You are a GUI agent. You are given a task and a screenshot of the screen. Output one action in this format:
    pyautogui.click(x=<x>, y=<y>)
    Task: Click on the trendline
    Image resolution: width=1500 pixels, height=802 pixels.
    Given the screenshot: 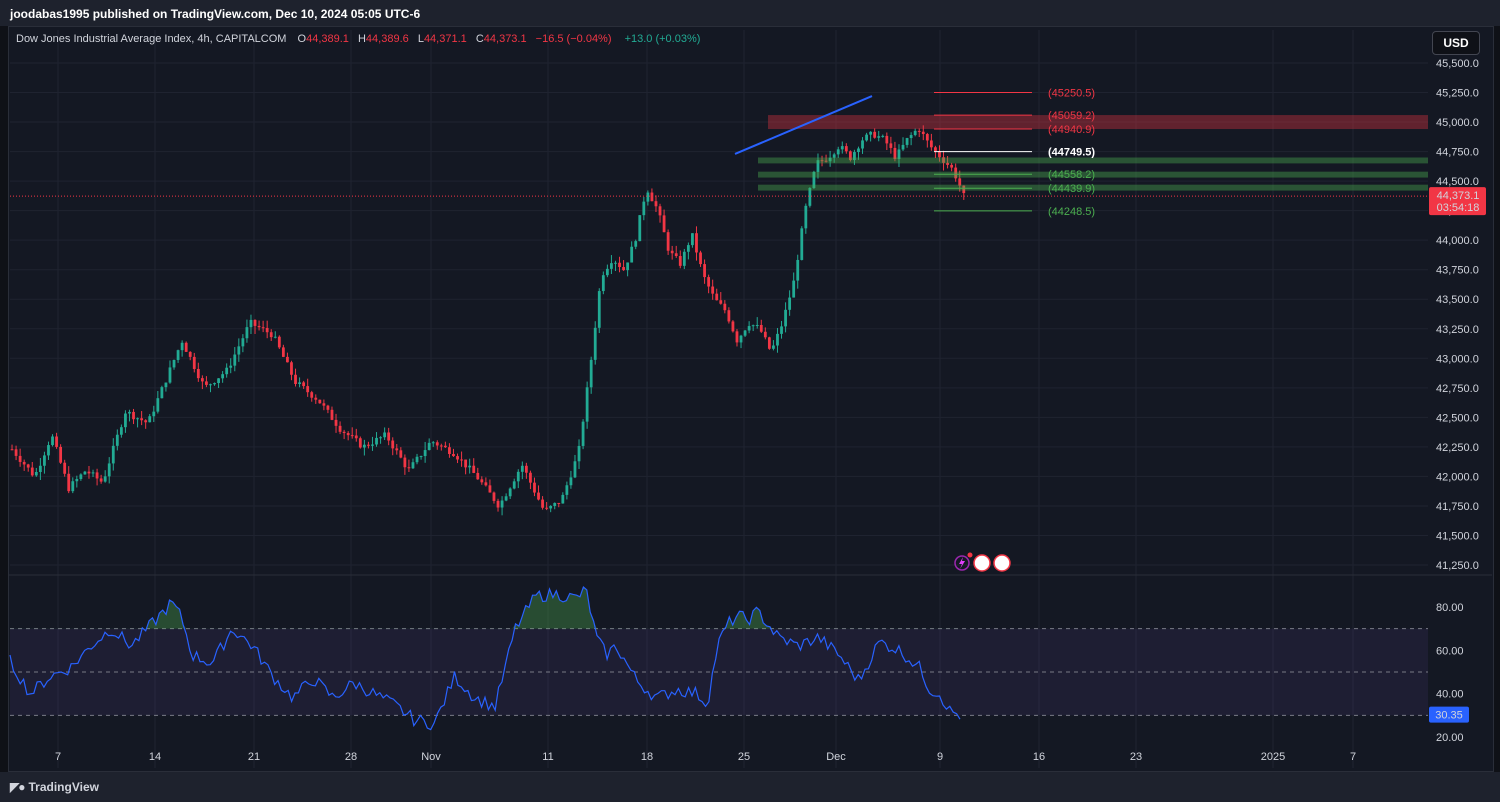 What is the action you would take?
    pyautogui.click(x=803, y=125)
    